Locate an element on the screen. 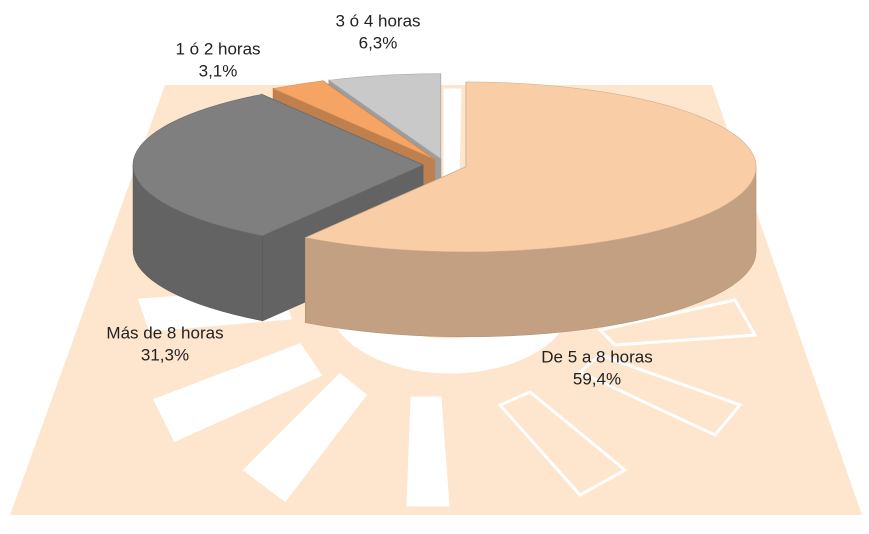  slice-label: 1 ó 2 horas is located at coordinates (217, 48).